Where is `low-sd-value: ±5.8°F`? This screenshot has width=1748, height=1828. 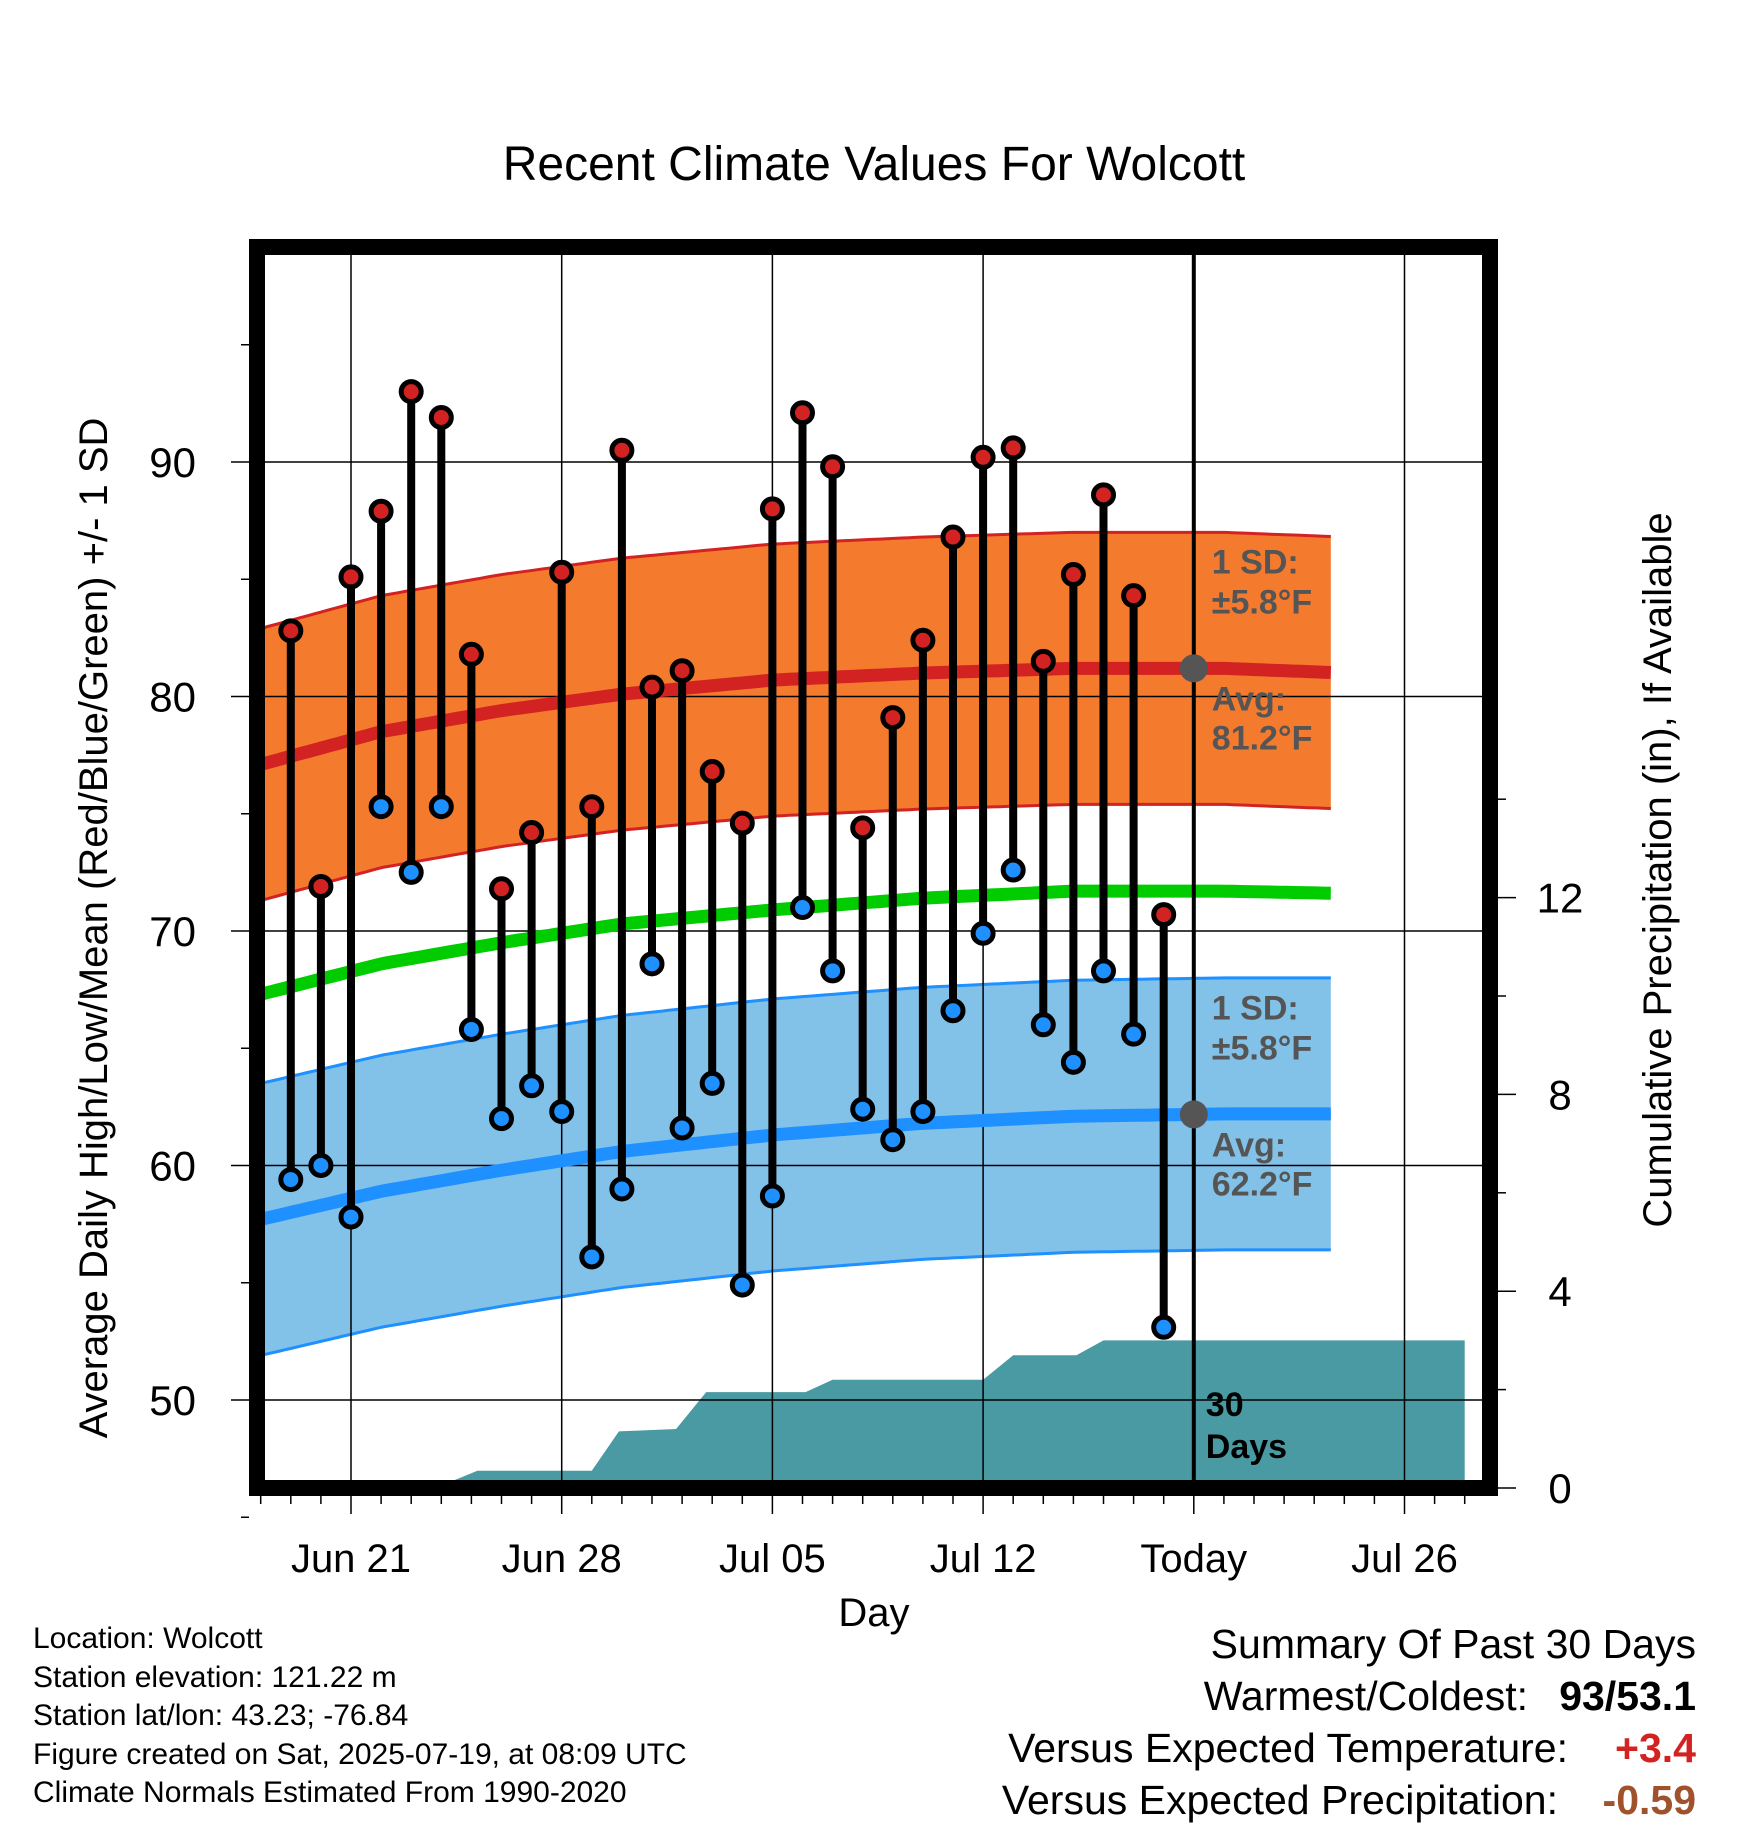
low-sd-value: ±5.8°F is located at coordinates (1262, 1048).